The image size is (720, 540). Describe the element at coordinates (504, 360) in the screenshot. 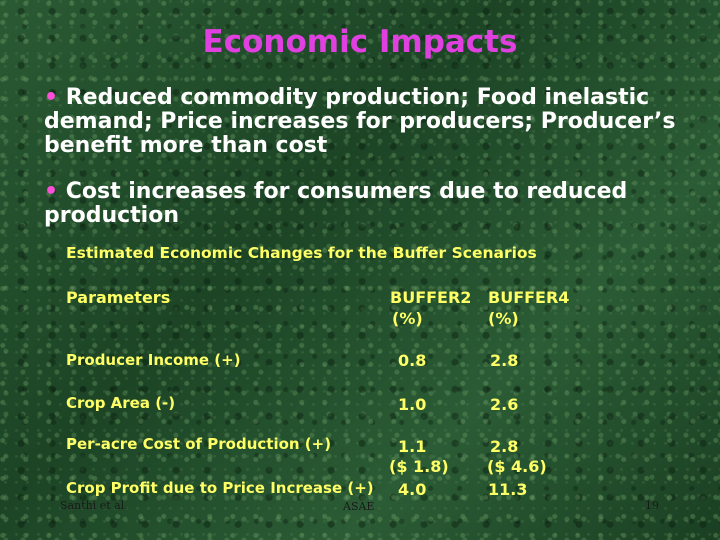

I see `cell-producer-income-buffer4: 2.8` at that location.